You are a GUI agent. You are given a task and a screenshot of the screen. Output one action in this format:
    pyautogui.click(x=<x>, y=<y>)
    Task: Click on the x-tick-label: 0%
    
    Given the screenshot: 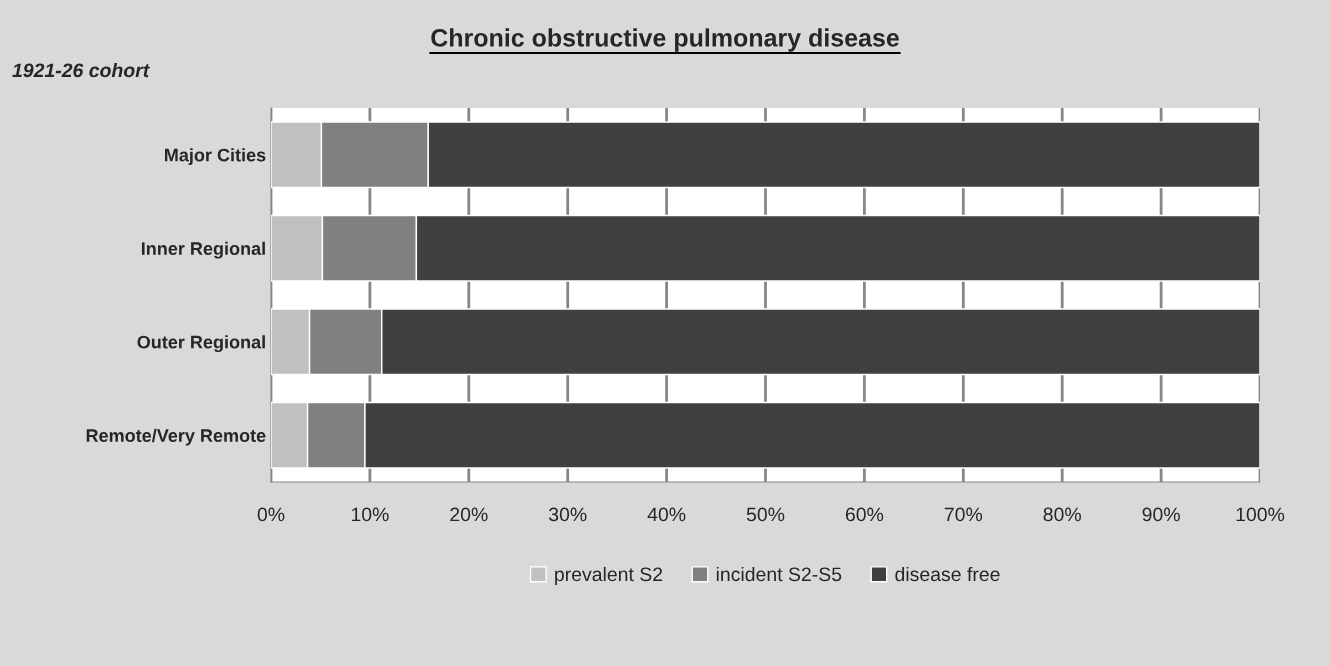 What is the action you would take?
    pyautogui.click(x=271, y=514)
    